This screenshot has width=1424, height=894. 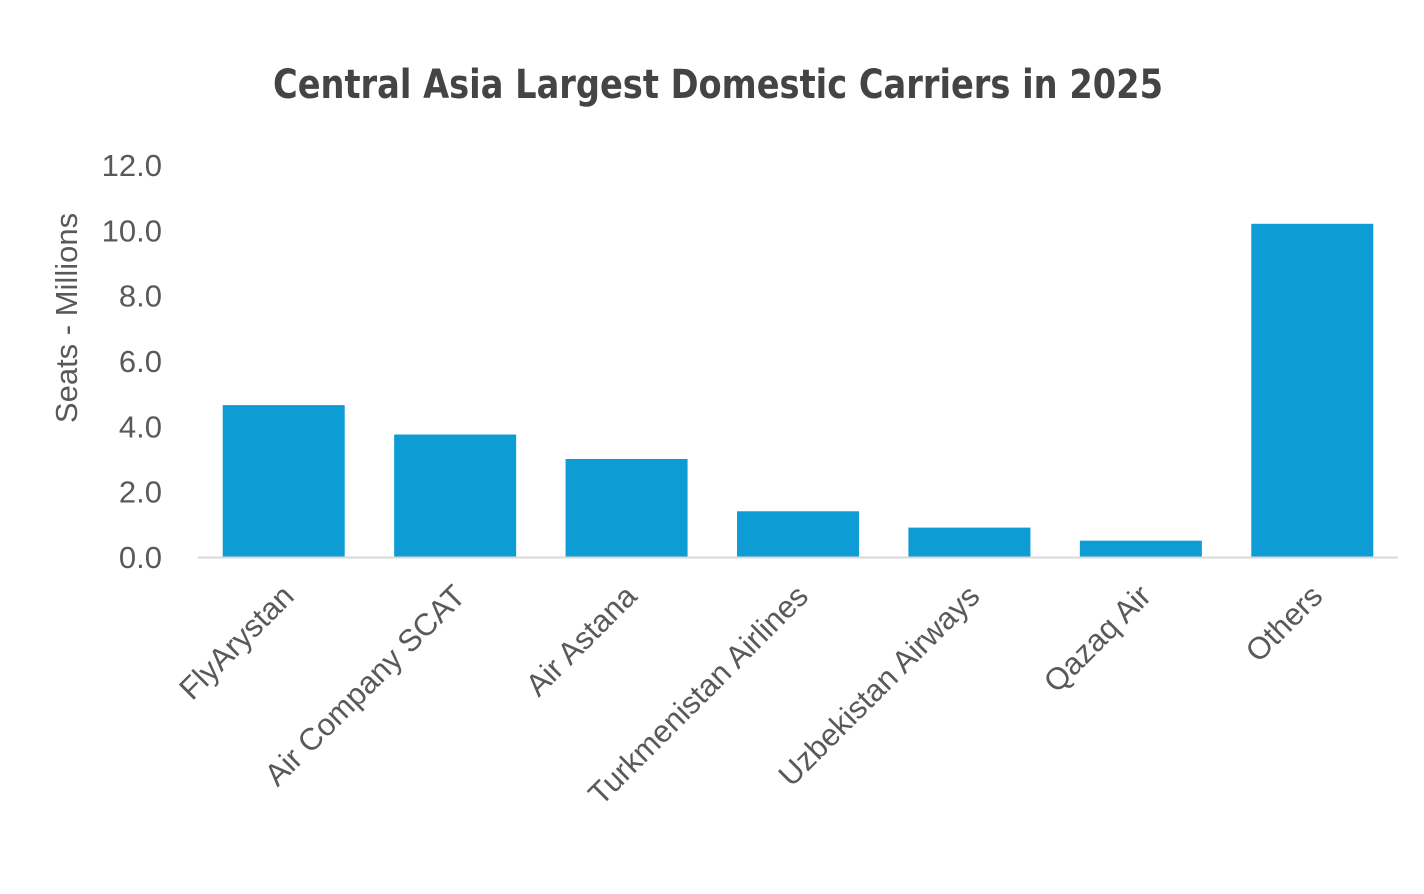 What do you see at coordinates (236, 642) in the screenshot?
I see `x-tick-label: FlyArystan` at bounding box center [236, 642].